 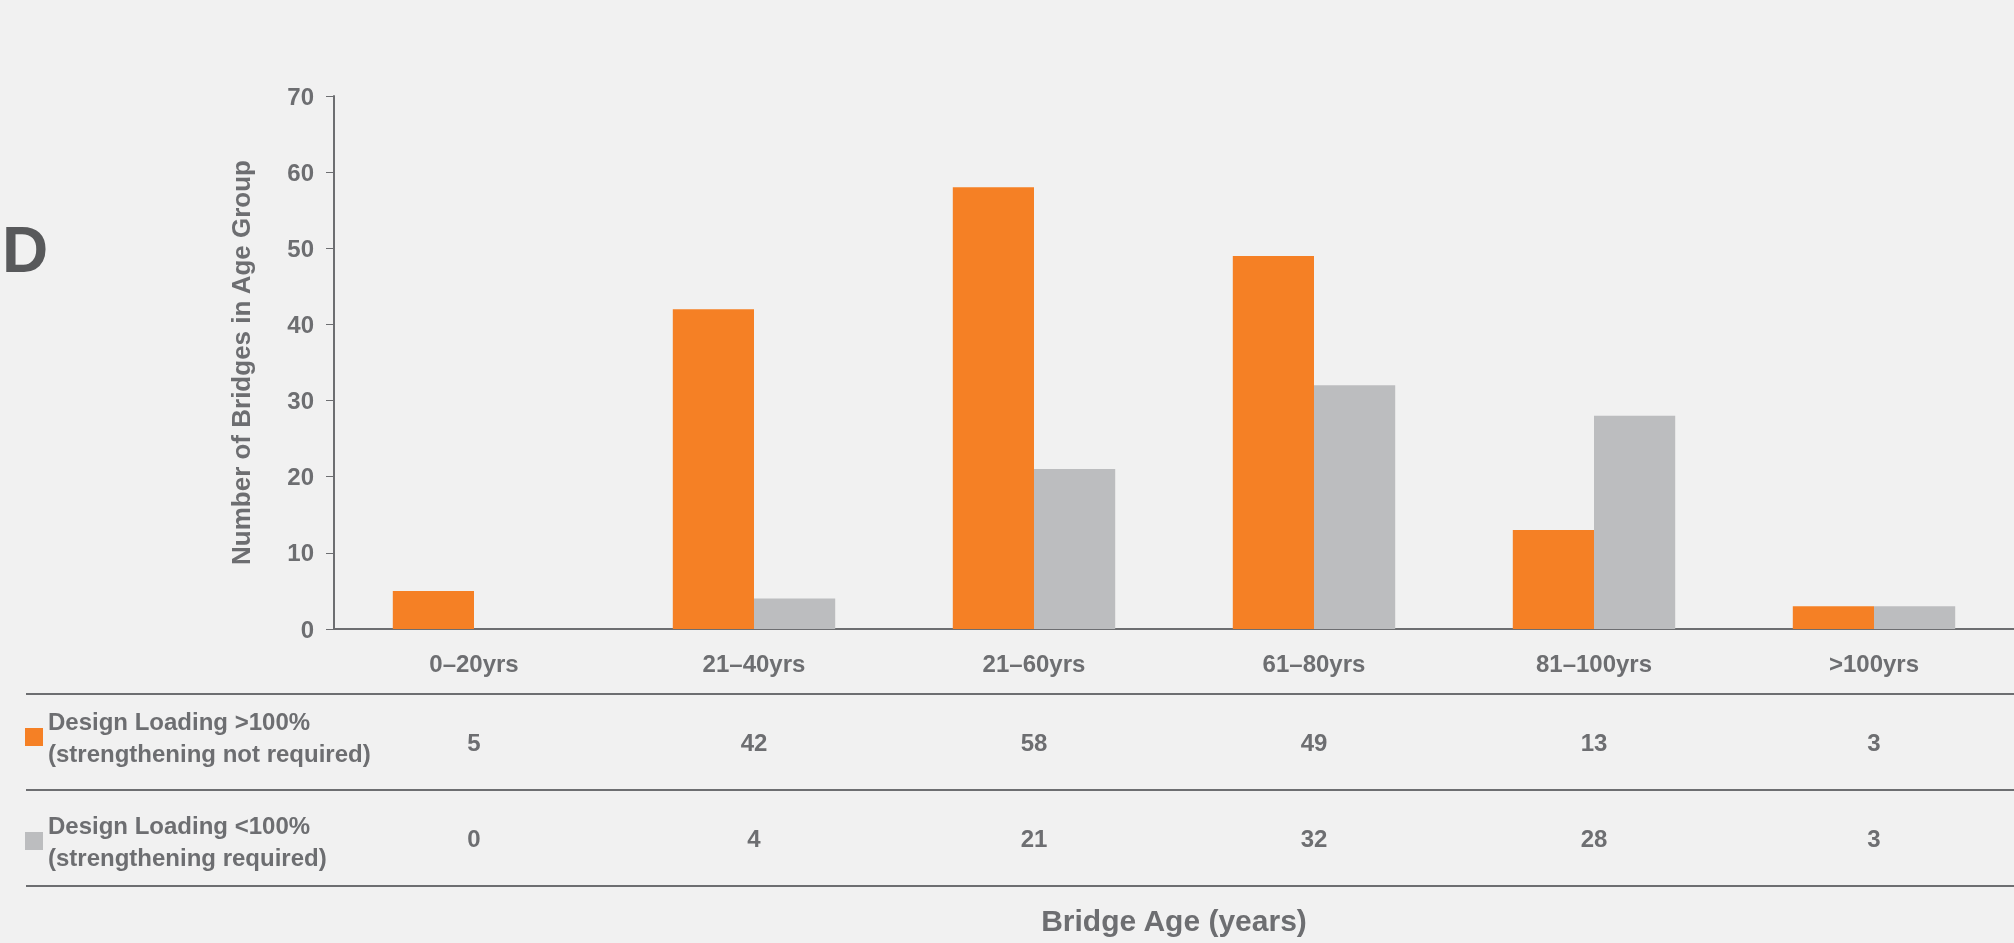 I want to click on x-tick-label: 21–40yrs, so click(x=754, y=663).